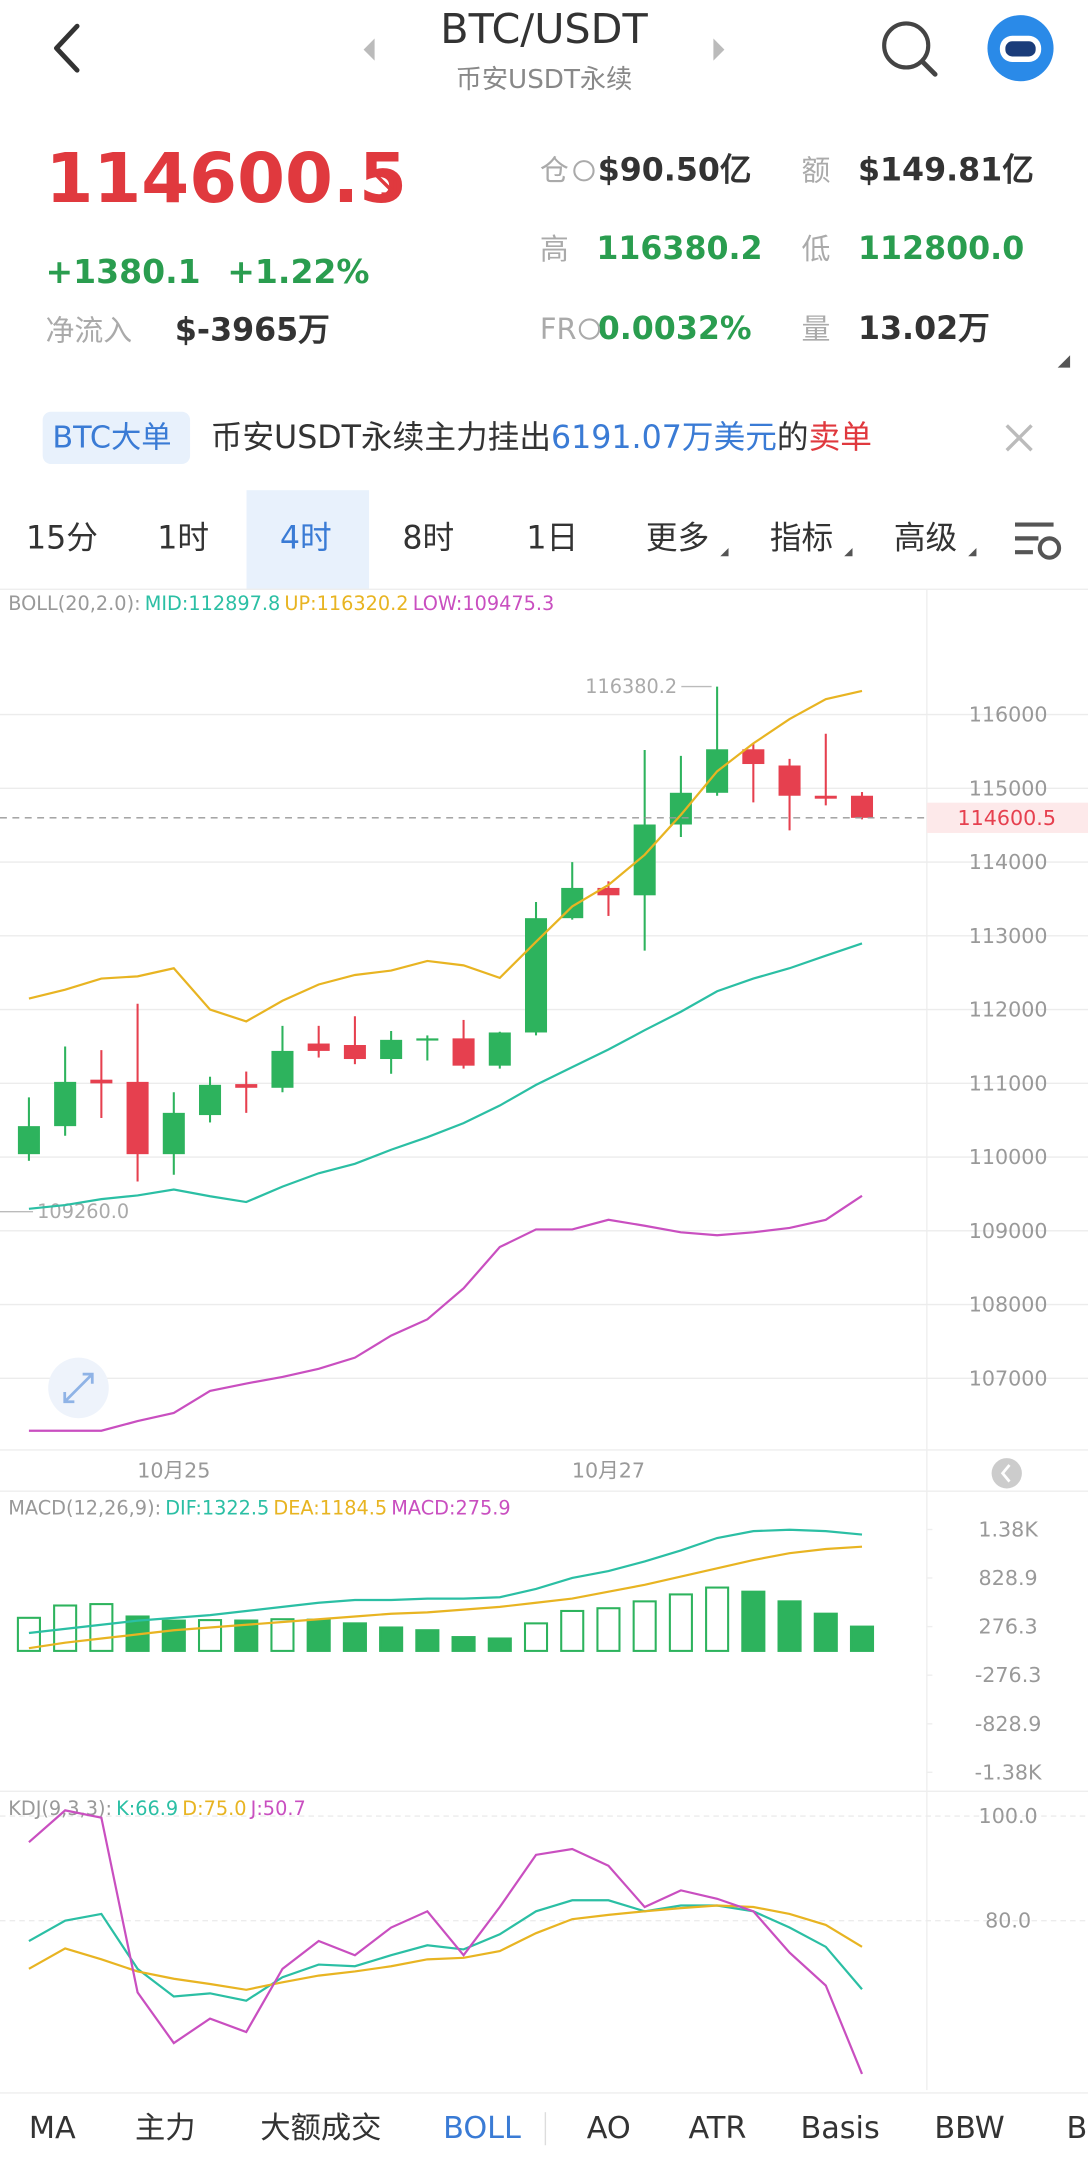 This screenshot has width=1088, height=2159. Describe the element at coordinates (482, 2128) in the screenshot. I see `indicator-tab: BOLL` at that location.